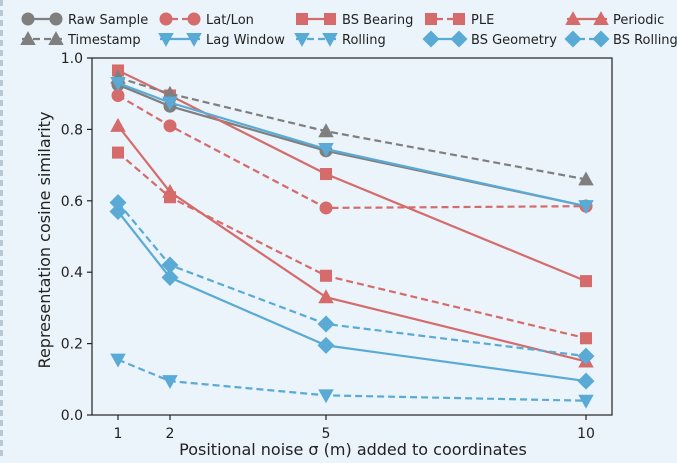 Image resolution: width=677 pixels, height=463 pixels. Describe the element at coordinates (72, 345) in the screenshot. I see `y-tick-label: 0.2` at that location.